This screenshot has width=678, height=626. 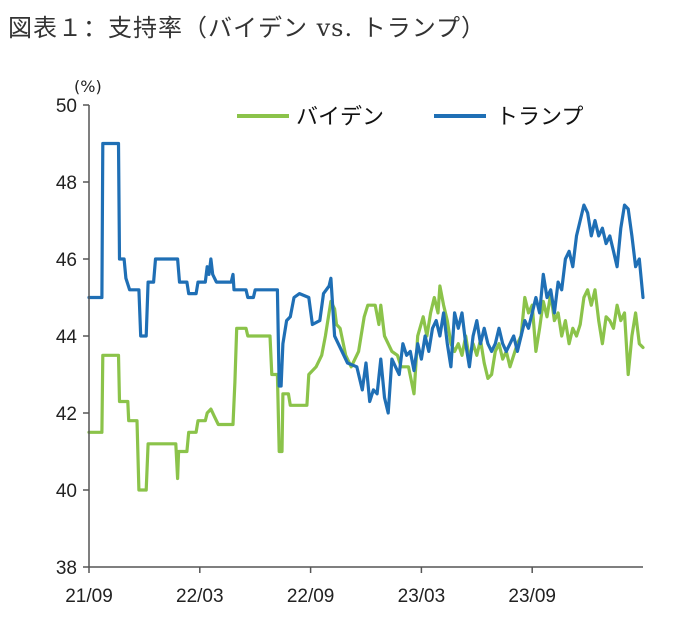 I want to click on y-tick-label: 38, so click(x=66, y=568).